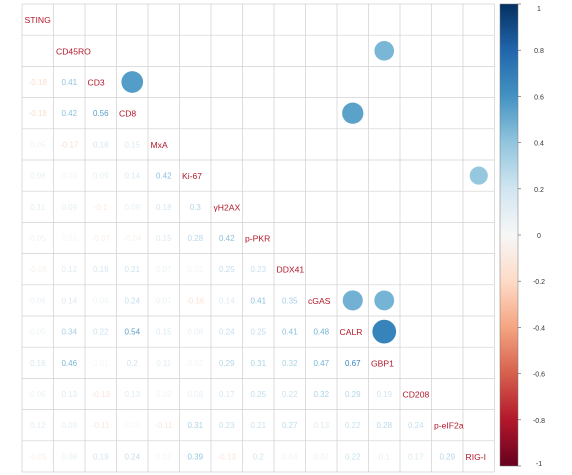  Describe the element at coordinates (69, 269) in the screenshot. I see `corr-value-ddx41-cd45ro: 0.12` at that location.